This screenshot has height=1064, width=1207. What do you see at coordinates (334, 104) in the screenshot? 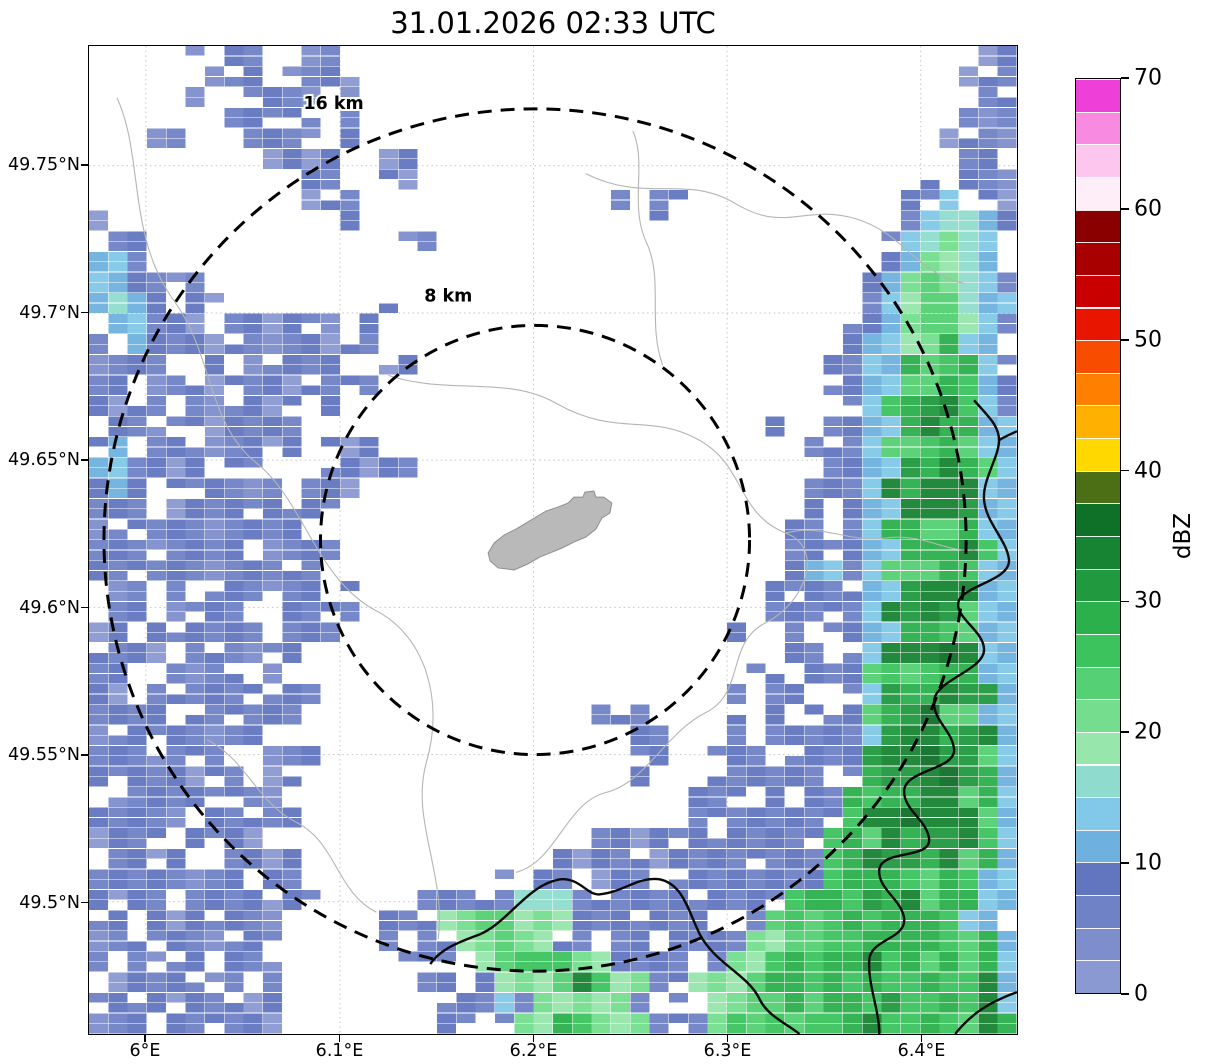
I see `svg-text: 16 km` at bounding box center [334, 104].